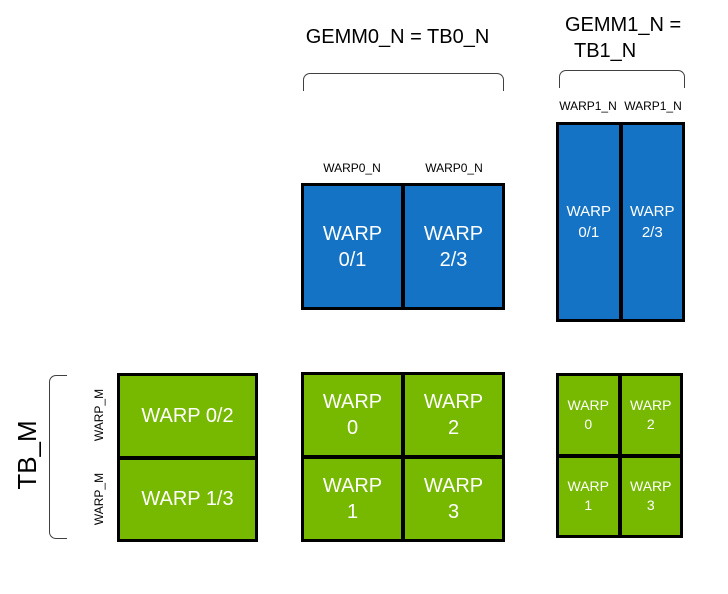 The image size is (728, 594). What do you see at coordinates (454, 168) in the screenshot?
I see `warp0-n-label-right: WARP0_N` at bounding box center [454, 168].